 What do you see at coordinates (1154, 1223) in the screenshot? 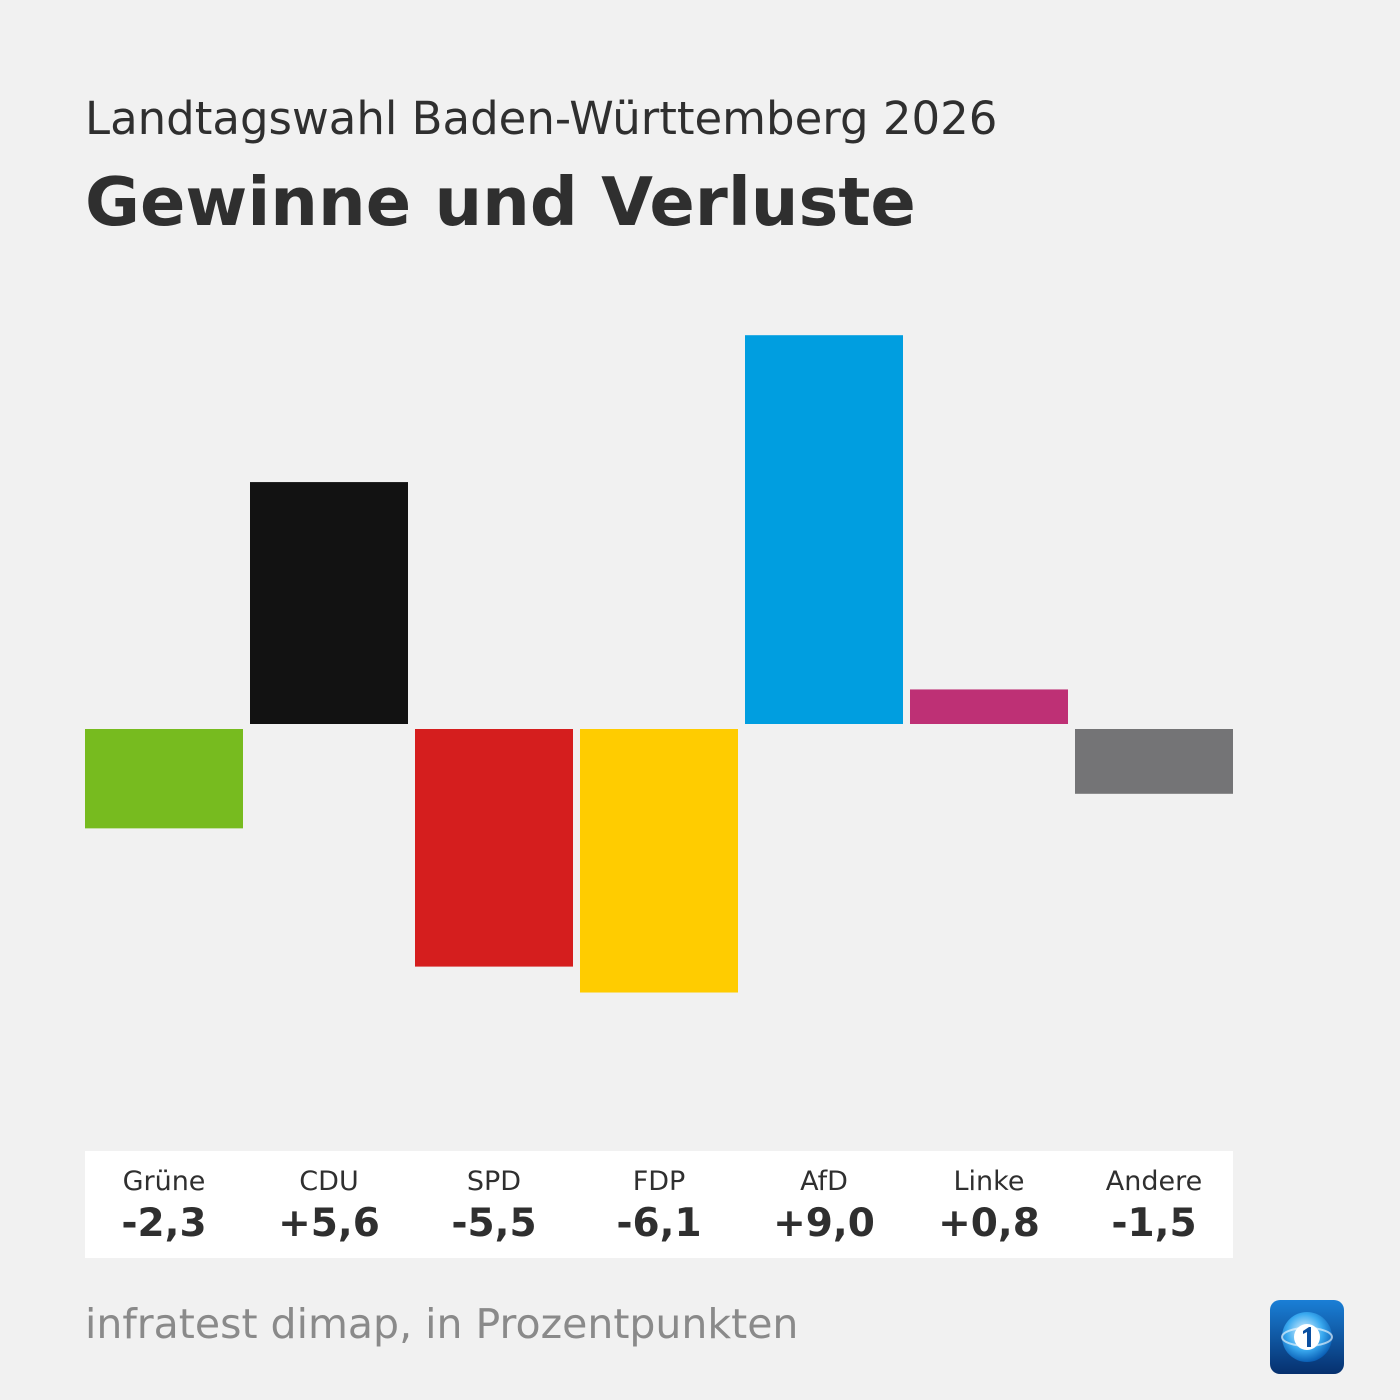
I see `party-value-label: -1,5` at bounding box center [1154, 1223].